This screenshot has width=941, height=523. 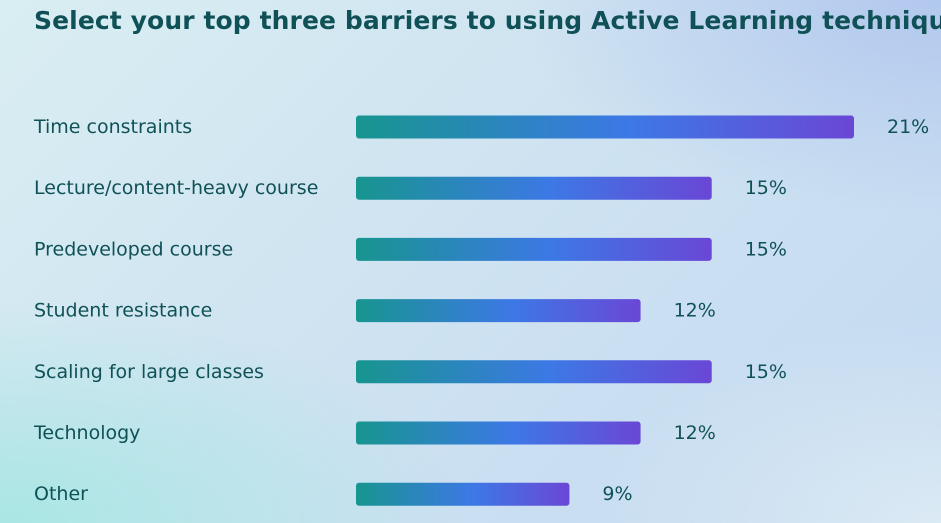 I want to click on value-label: 9%, so click(x=617, y=494).